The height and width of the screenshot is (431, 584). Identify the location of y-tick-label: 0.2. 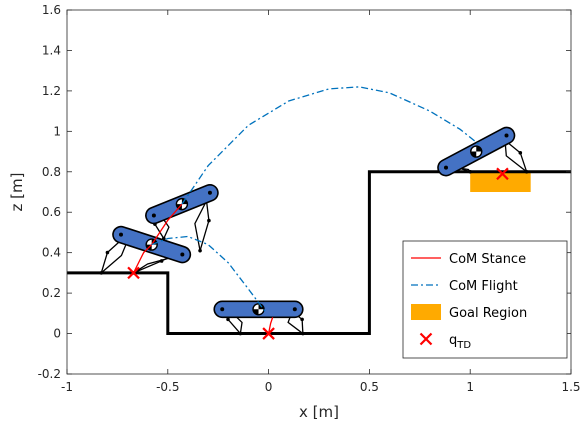
(51, 293).